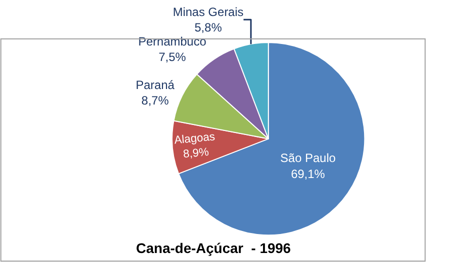 The width and height of the screenshot is (459, 262). Describe the element at coordinates (308, 158) in the screenshot. I see `slice-label: São Paulo` at that location.